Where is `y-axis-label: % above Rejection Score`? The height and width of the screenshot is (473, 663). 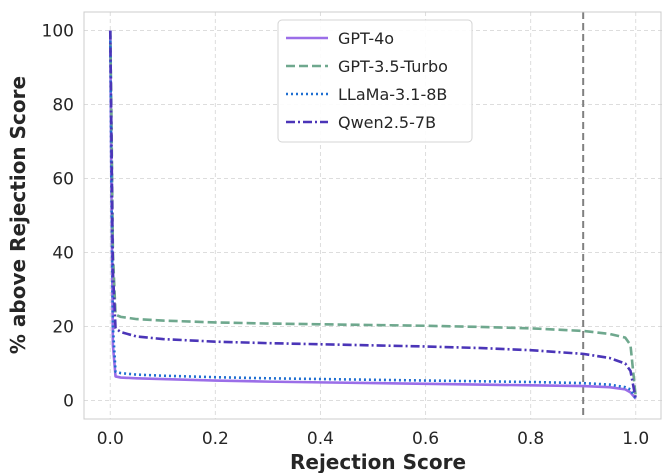
y-axis-label: % above Rejection Score is located at coordinates (18, 215).